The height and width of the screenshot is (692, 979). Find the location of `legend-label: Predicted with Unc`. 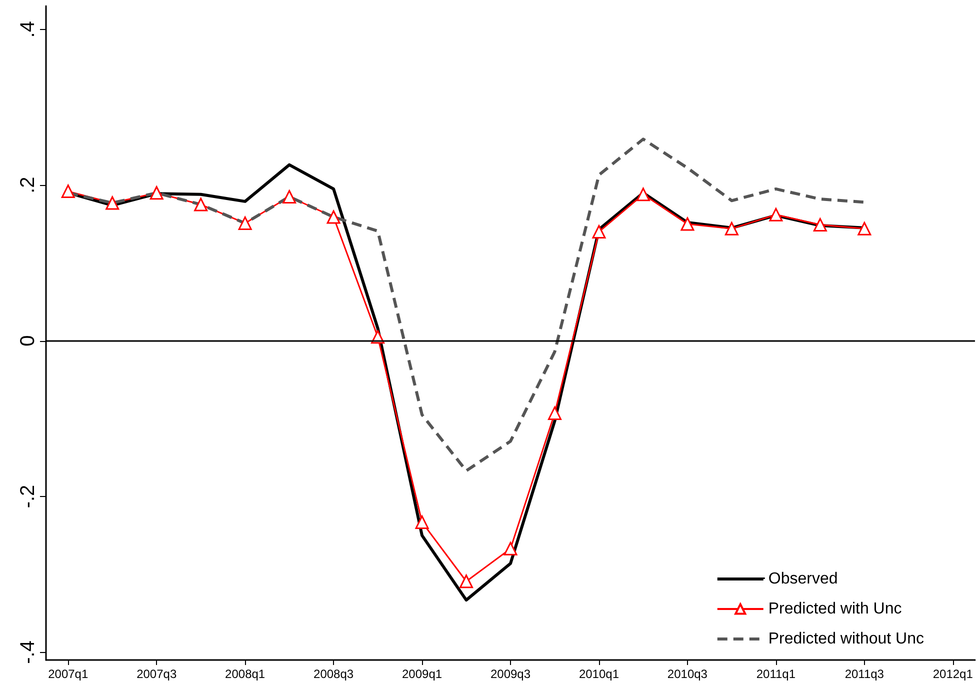

legend-label: Predicted with Unc is located at coordinates (835, 609).